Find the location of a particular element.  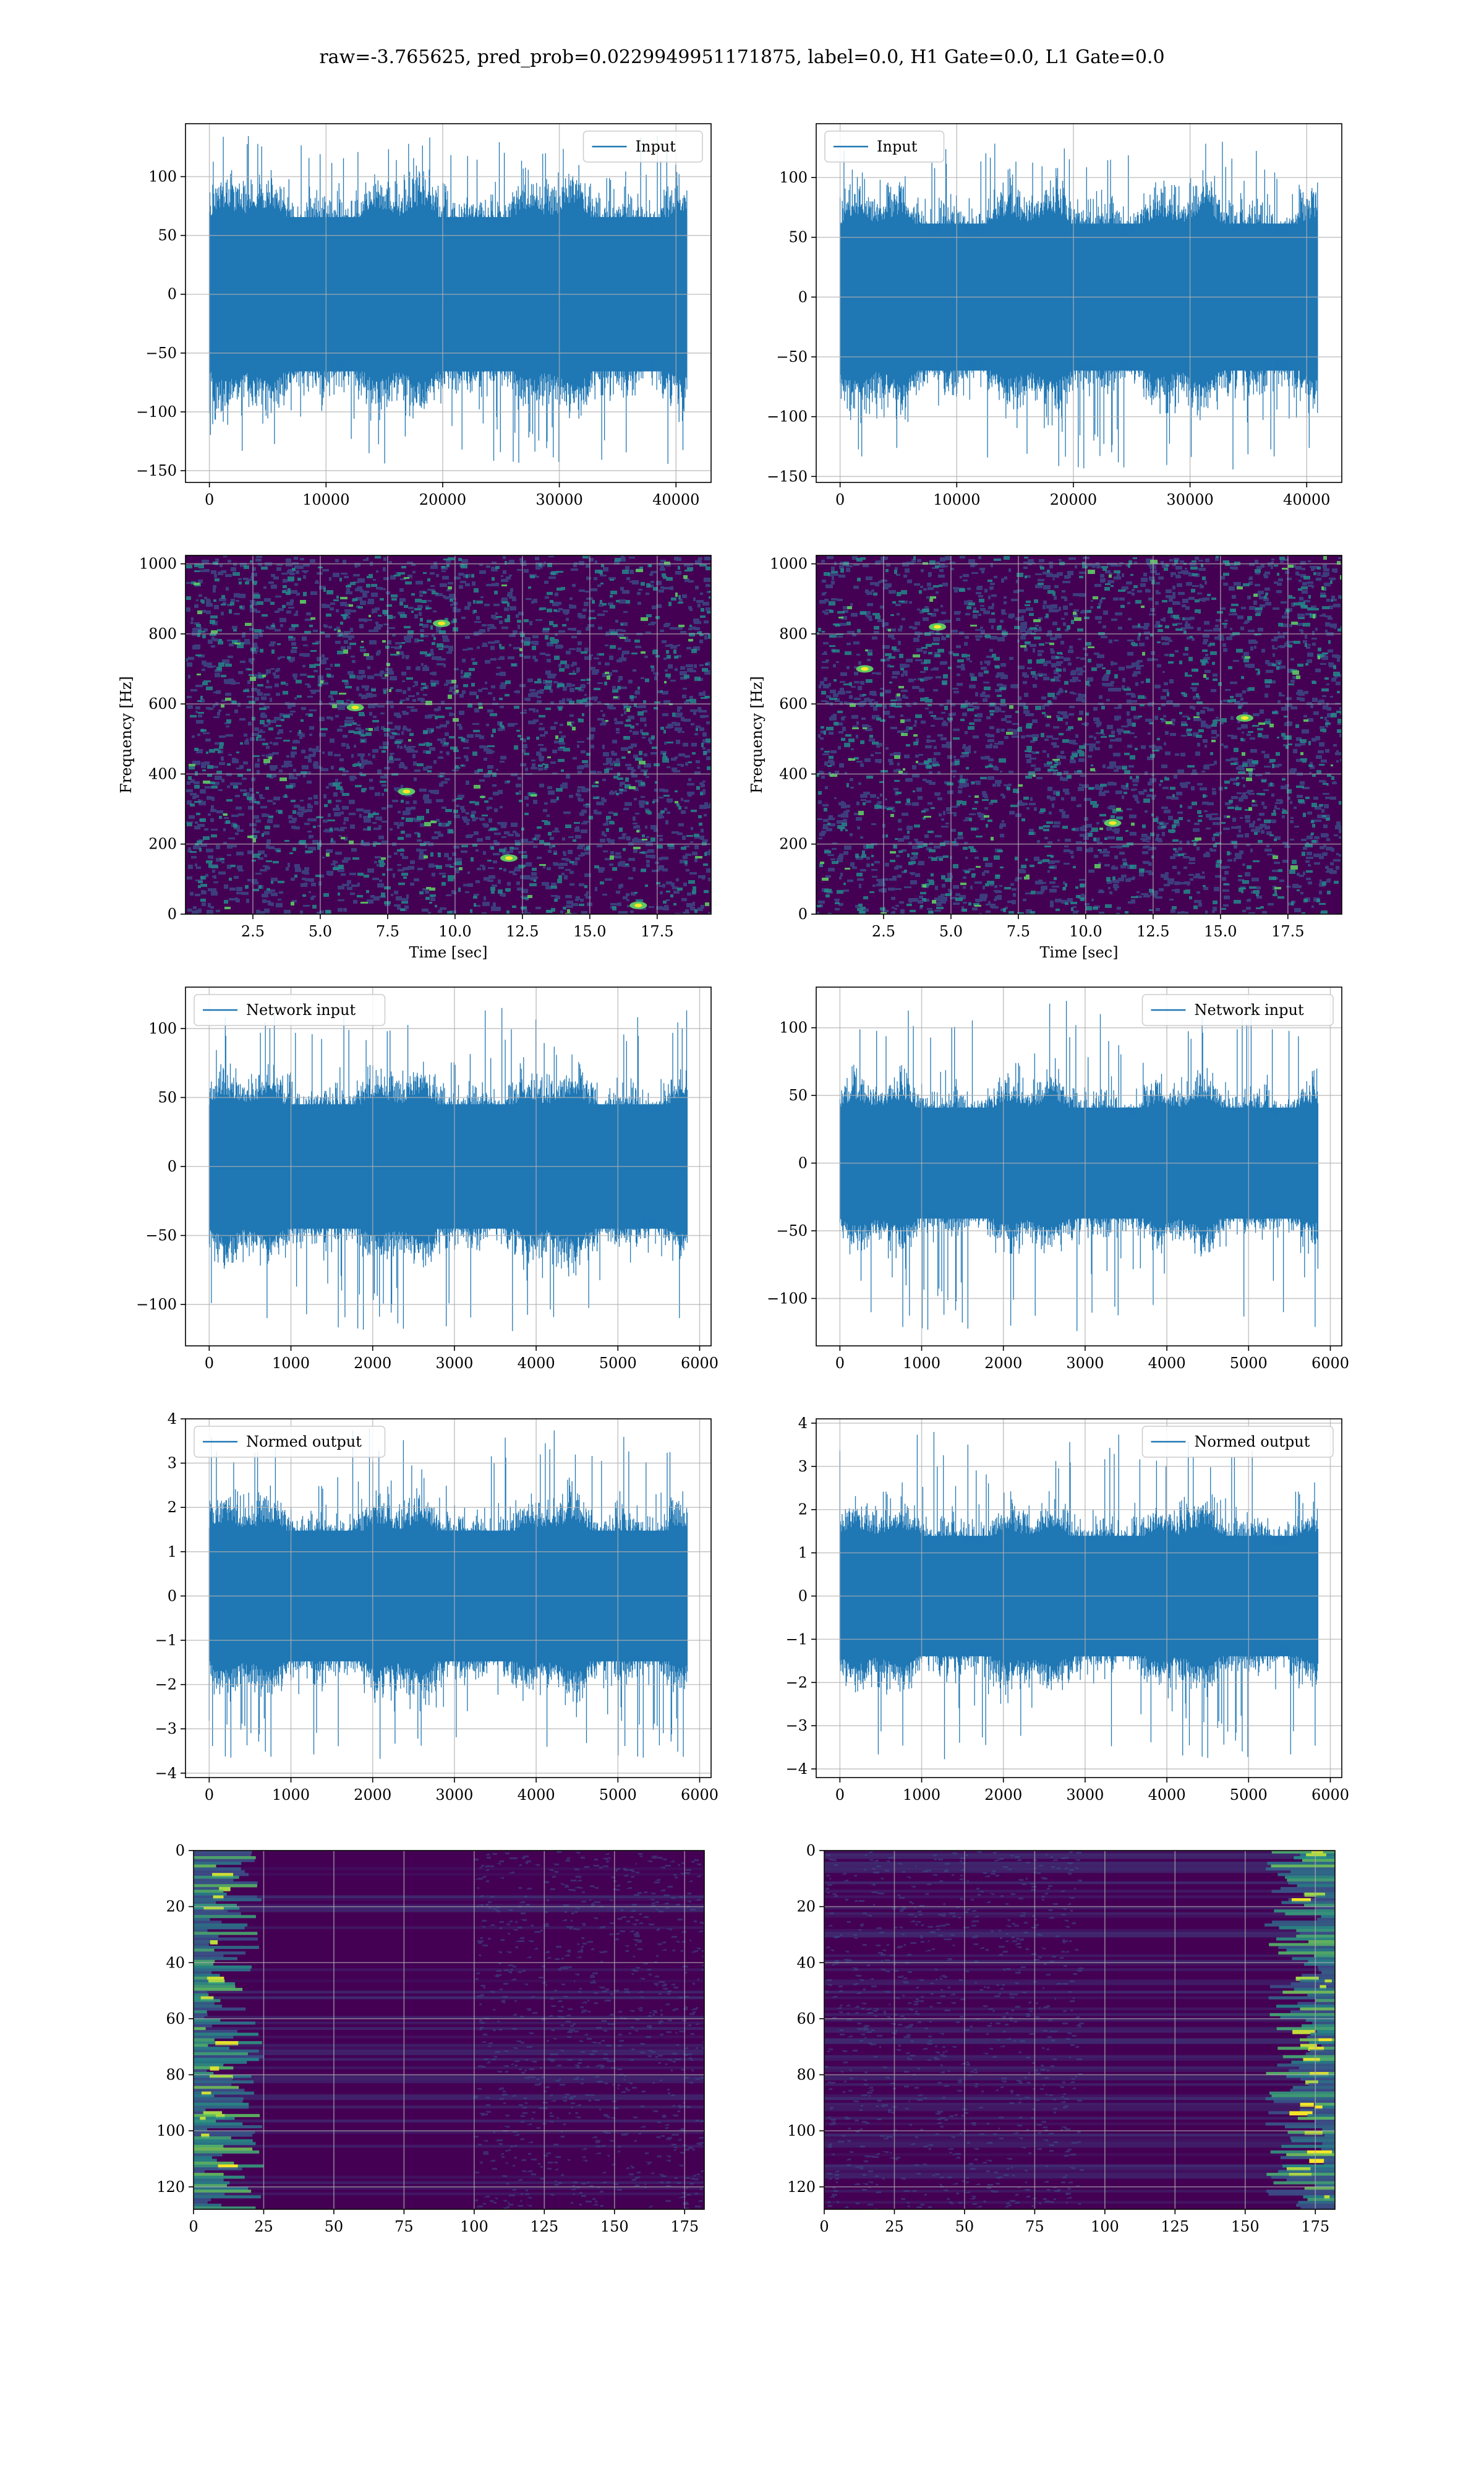

feature-map-image is located at coordinates (449, 2030).